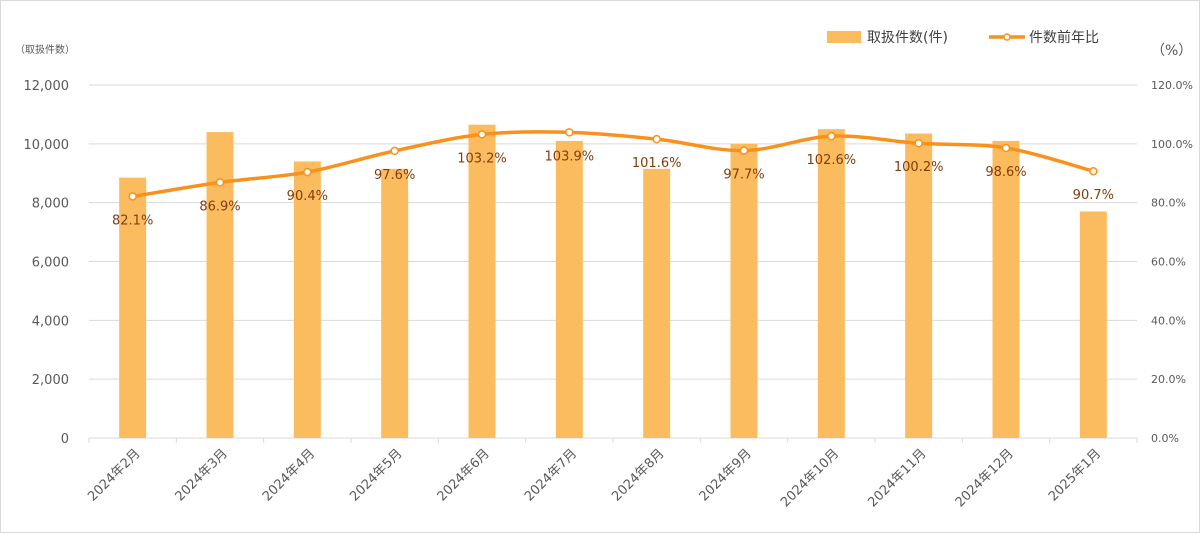  I want to click on data-label: 82.1%, so click(132, 220).